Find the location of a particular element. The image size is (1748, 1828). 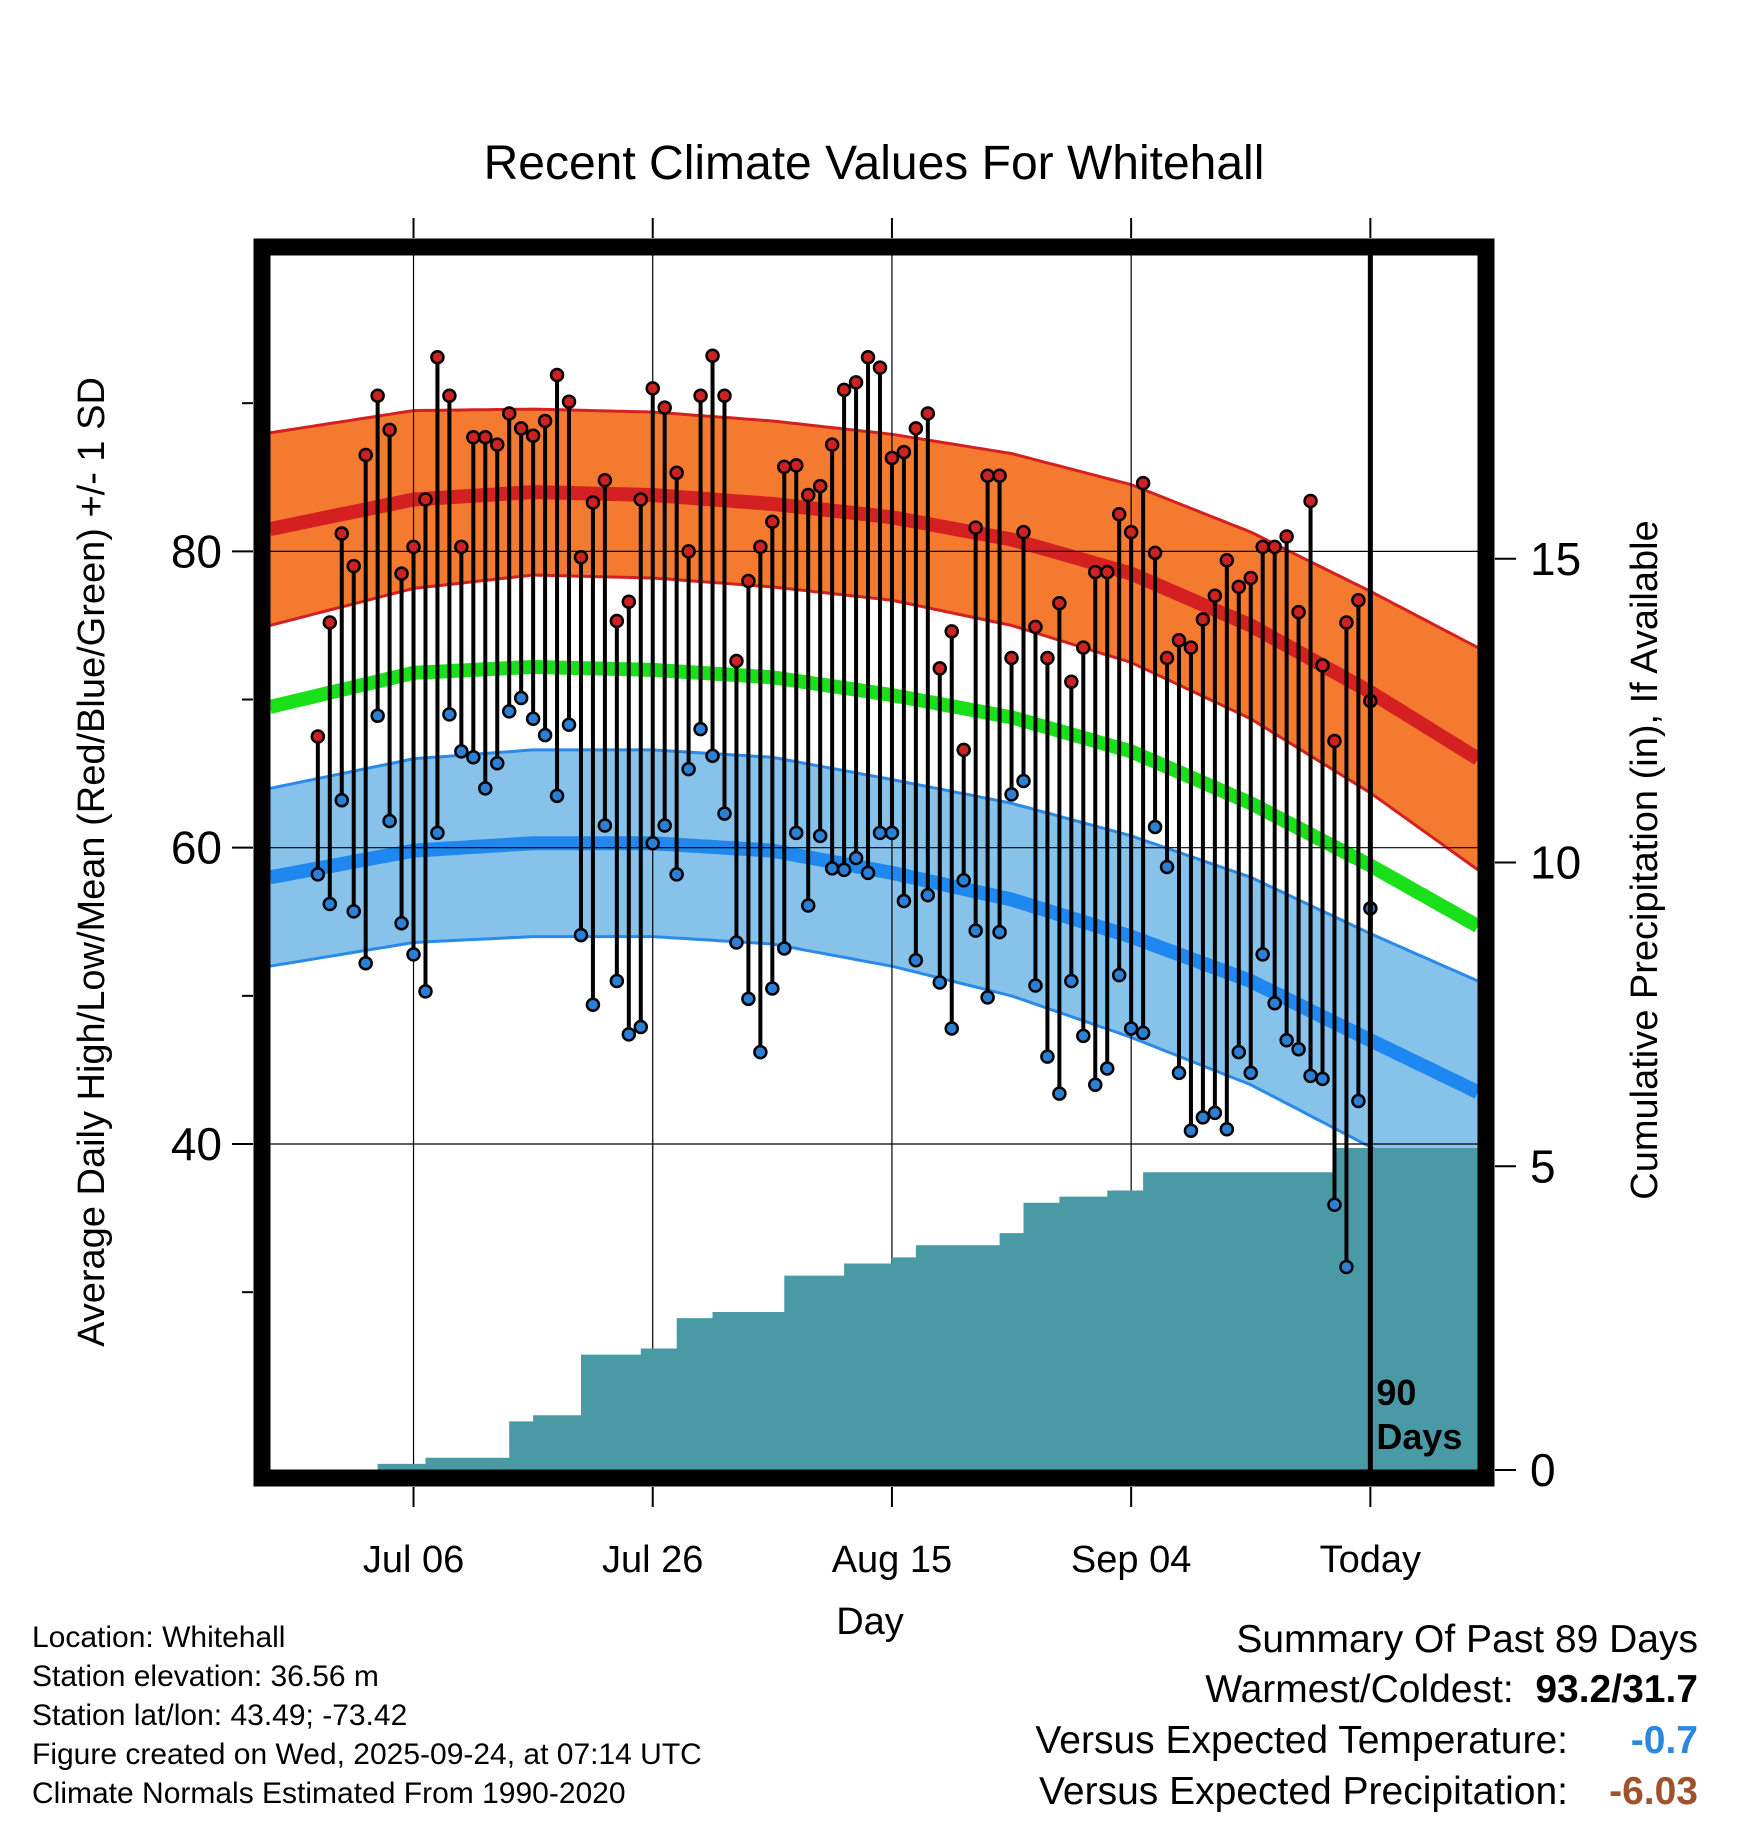

y2-tick-label: 15 is located at coordinates (1555, 559).